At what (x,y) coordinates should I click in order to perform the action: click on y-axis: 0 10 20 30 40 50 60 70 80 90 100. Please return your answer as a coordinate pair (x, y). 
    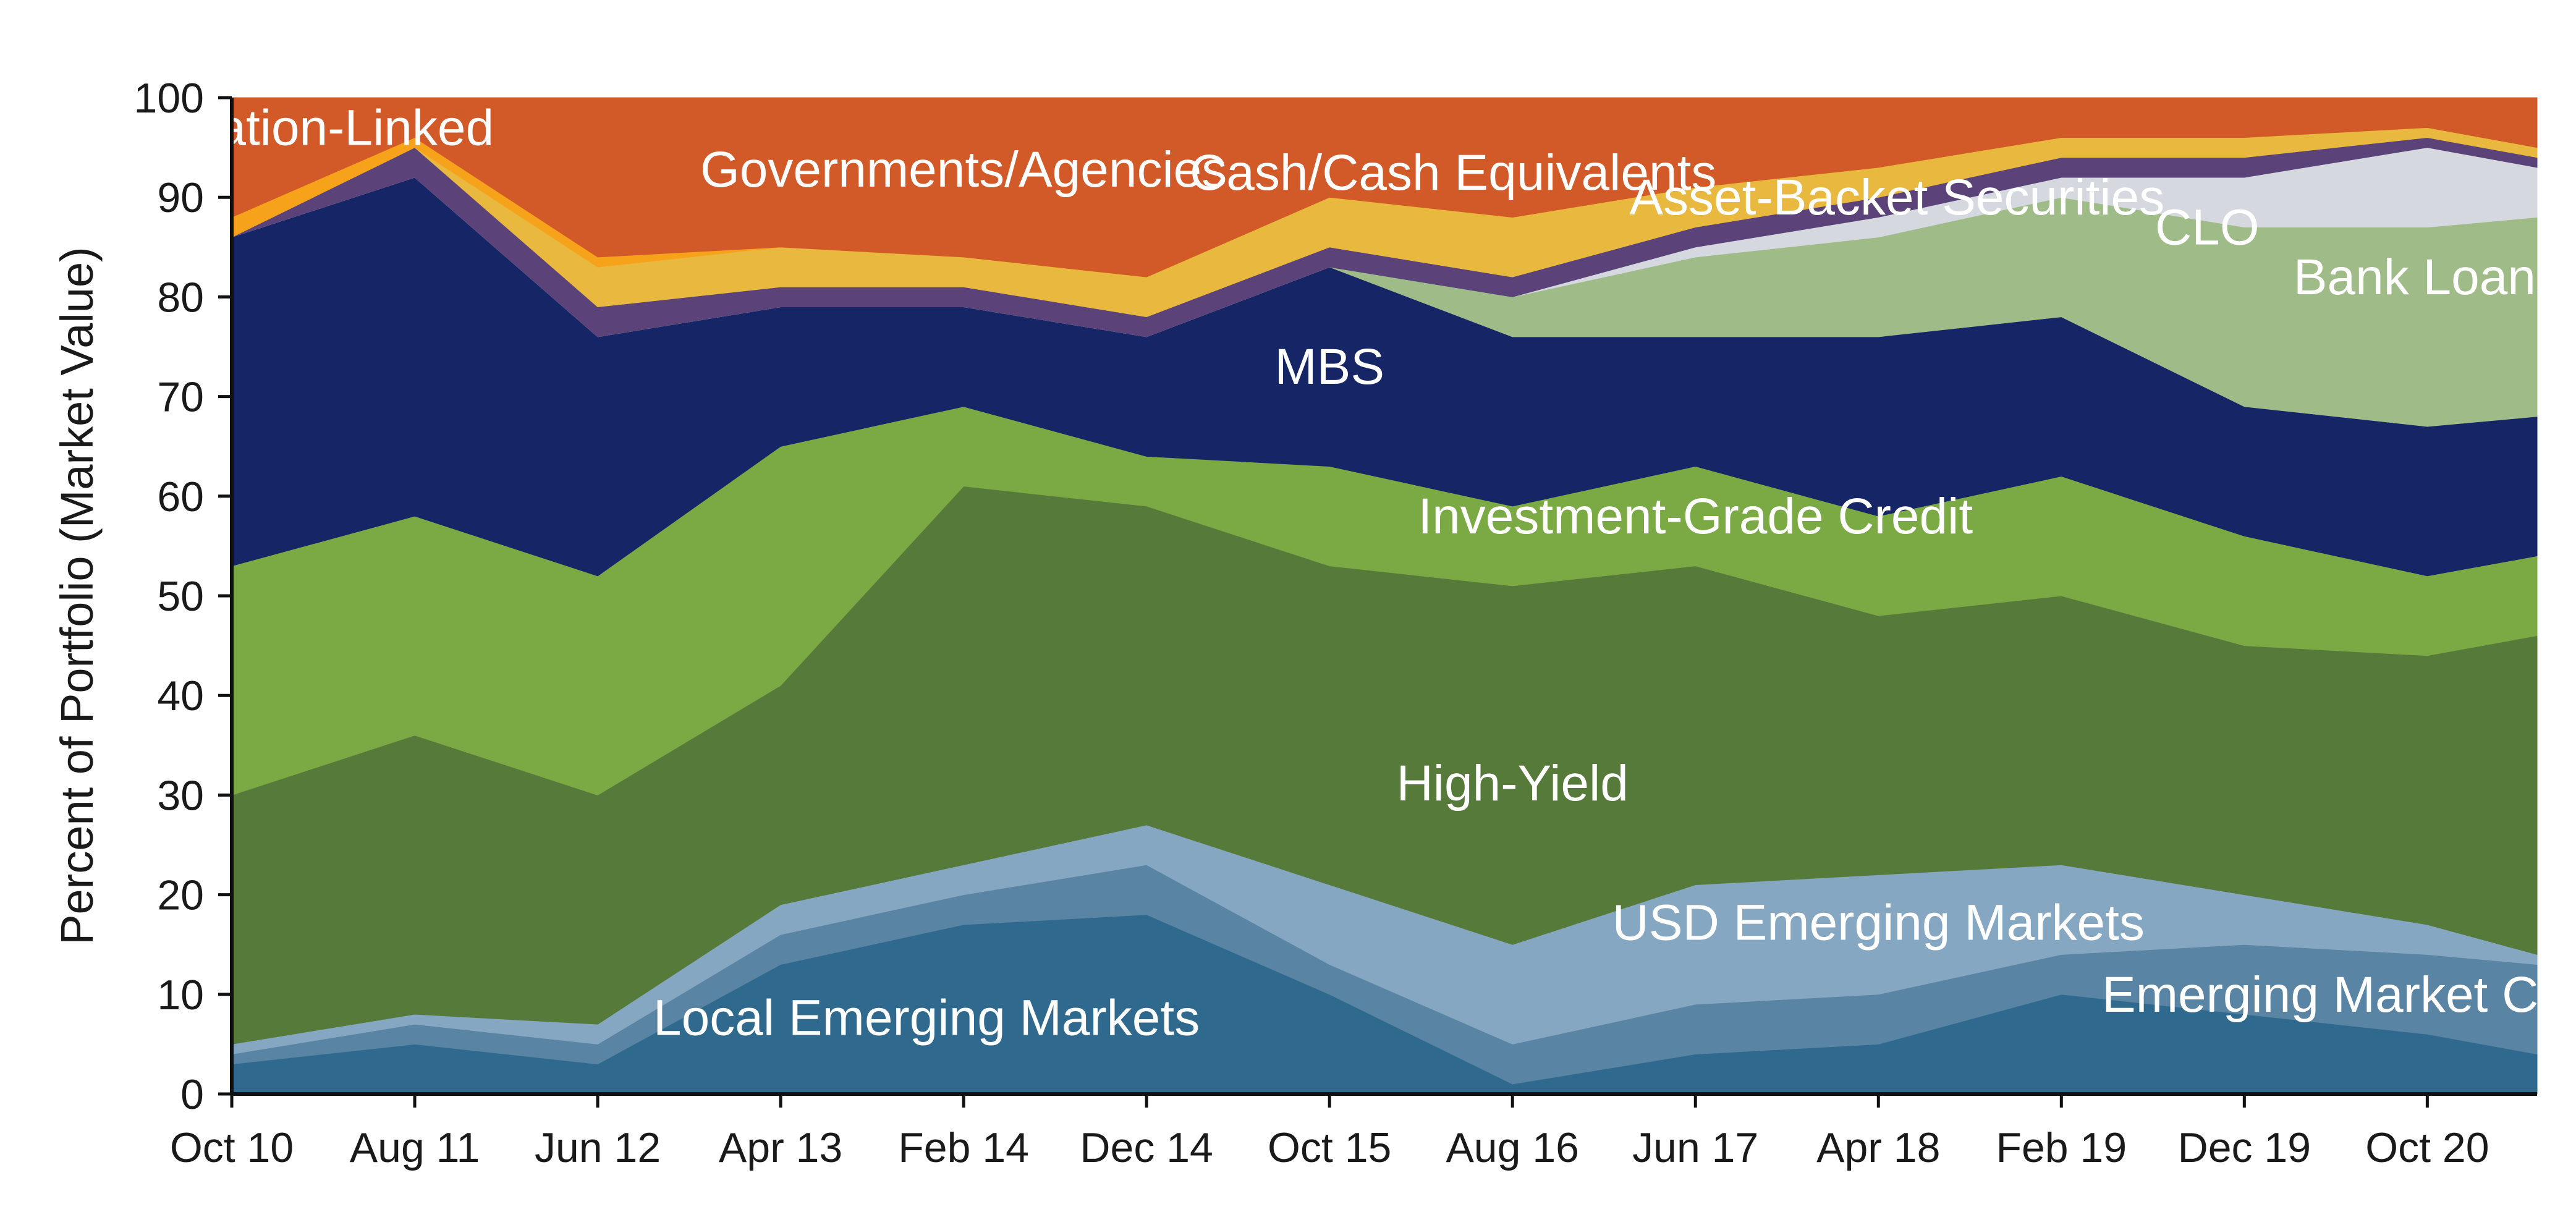
    Looking at the image, I should click on (184, 596).